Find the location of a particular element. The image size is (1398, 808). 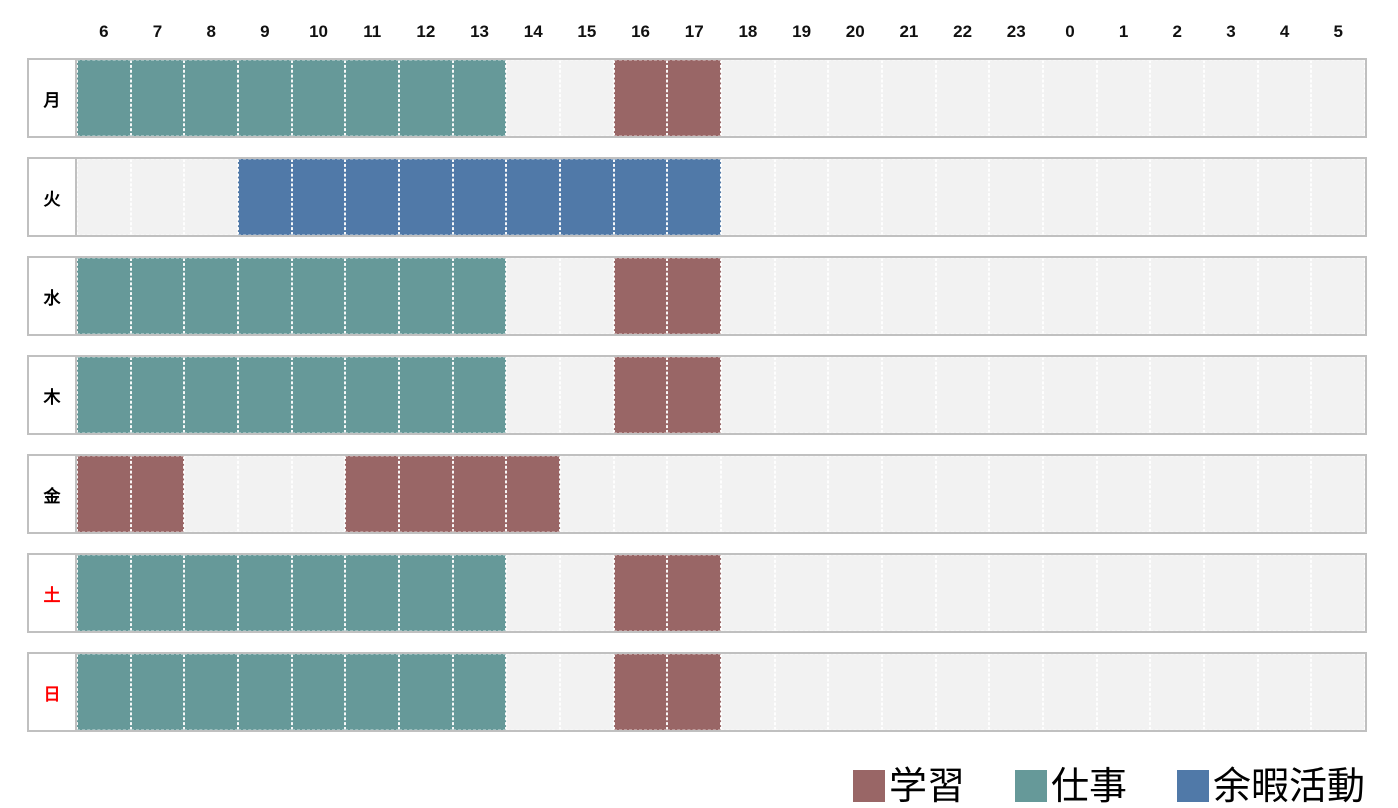

hour-label: 12 is located at coordinates (426, 31).